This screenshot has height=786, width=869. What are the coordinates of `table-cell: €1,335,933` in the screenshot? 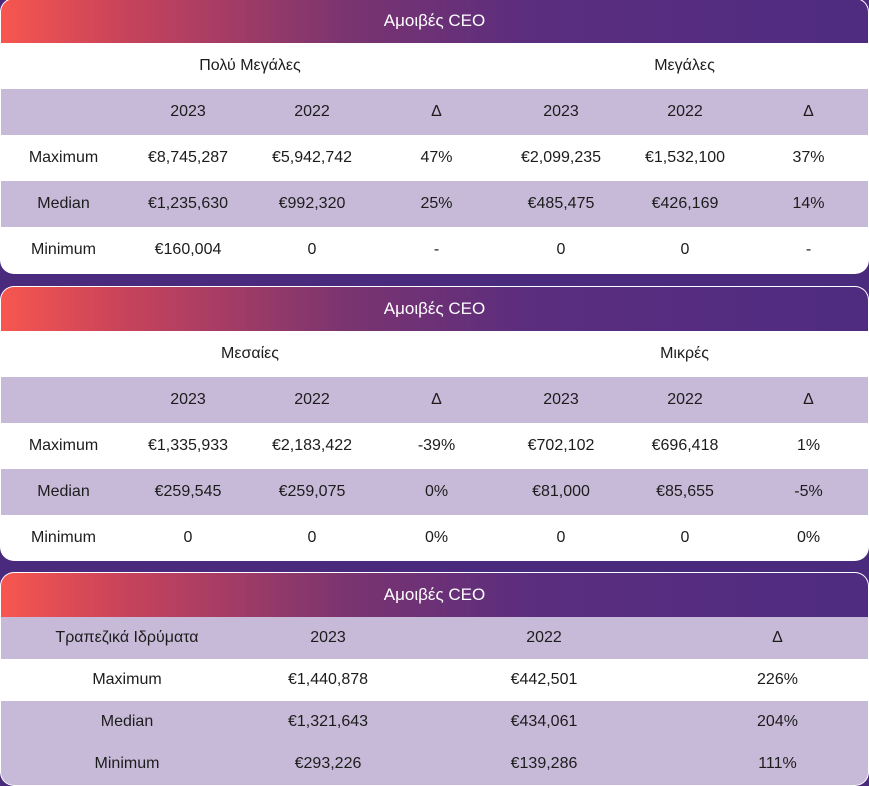 It's located at (188, 445).